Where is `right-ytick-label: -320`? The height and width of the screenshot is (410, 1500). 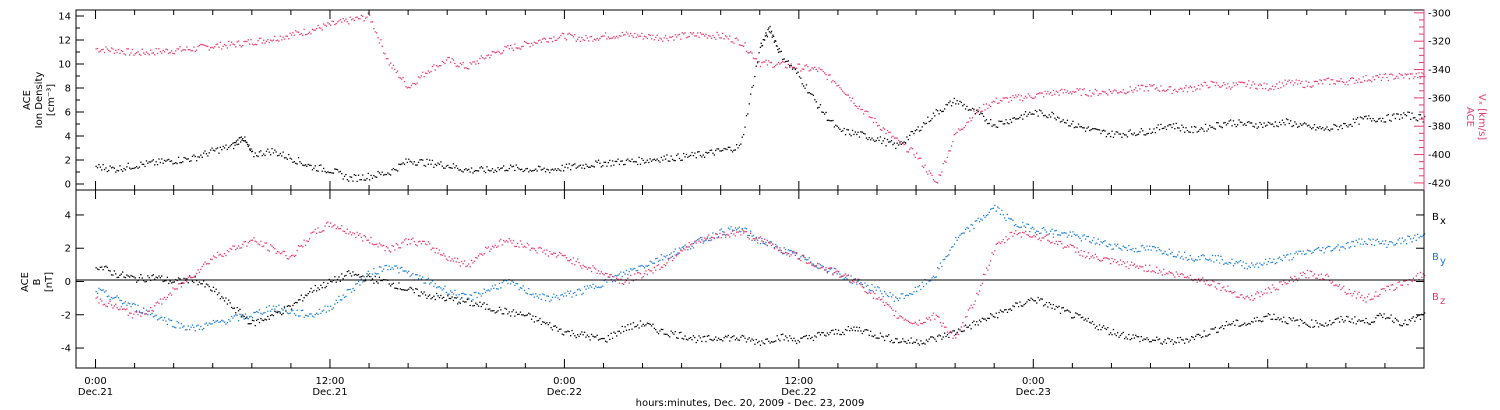
right-ytick-label: -320 is located at coordinates (1439, 42).